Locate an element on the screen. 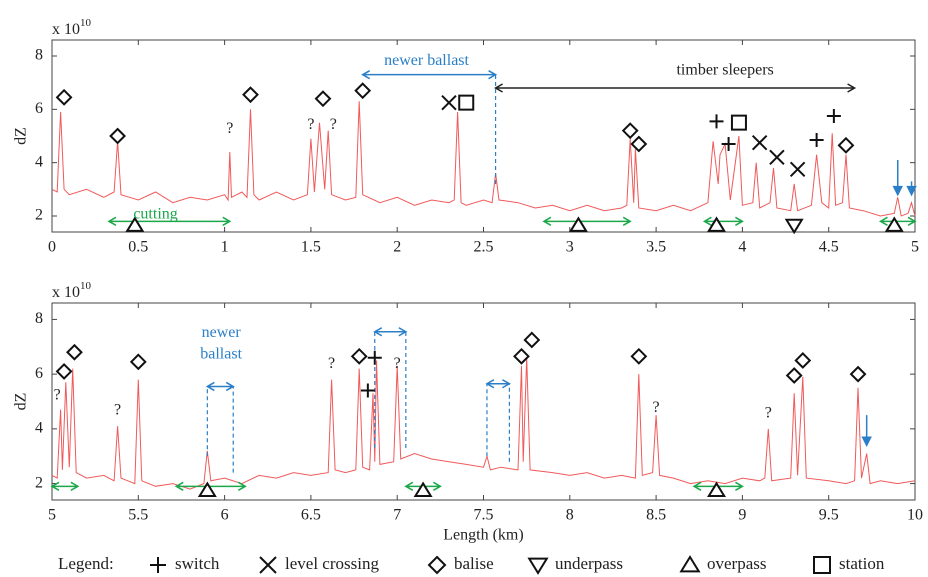 The image size is (928, 577). x-tick-label: 2 is located at coordinates (397, 247).